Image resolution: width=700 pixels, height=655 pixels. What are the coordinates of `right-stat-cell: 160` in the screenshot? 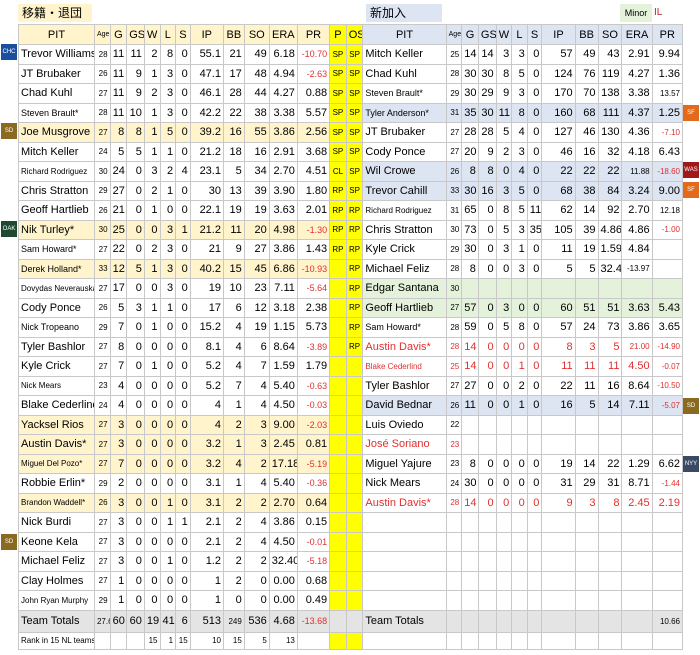 It's located at (558, 112).